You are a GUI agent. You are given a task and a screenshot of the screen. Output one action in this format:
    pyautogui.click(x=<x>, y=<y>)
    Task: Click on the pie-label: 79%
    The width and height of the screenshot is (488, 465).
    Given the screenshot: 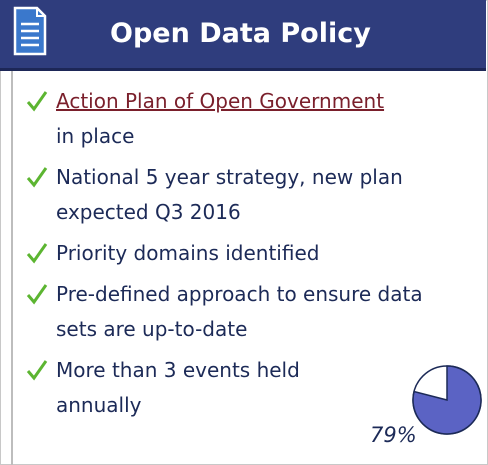 What is the action you would take?
    pyautogui.click(x=393, y=435)
    